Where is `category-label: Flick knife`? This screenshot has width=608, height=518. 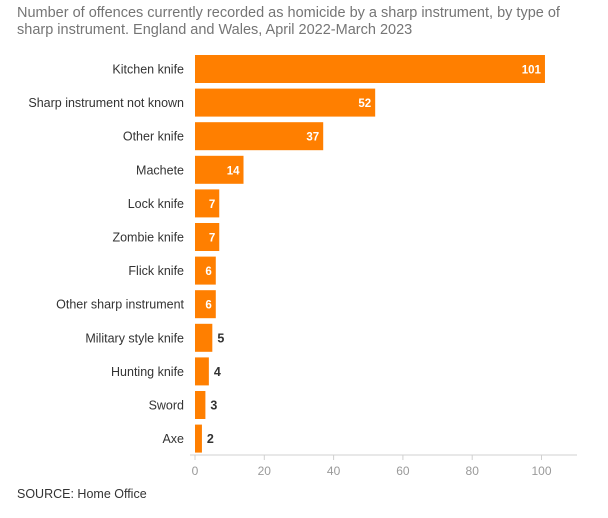
category-label: Flick knife is located at coordinates (156, 271).